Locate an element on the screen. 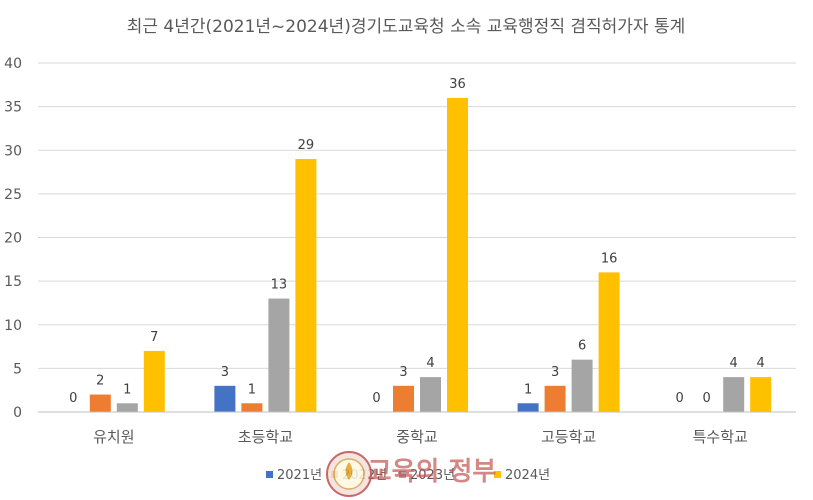 The image size is (813, 500). y-tick-label: 10 is located at coordinates (13, 326).